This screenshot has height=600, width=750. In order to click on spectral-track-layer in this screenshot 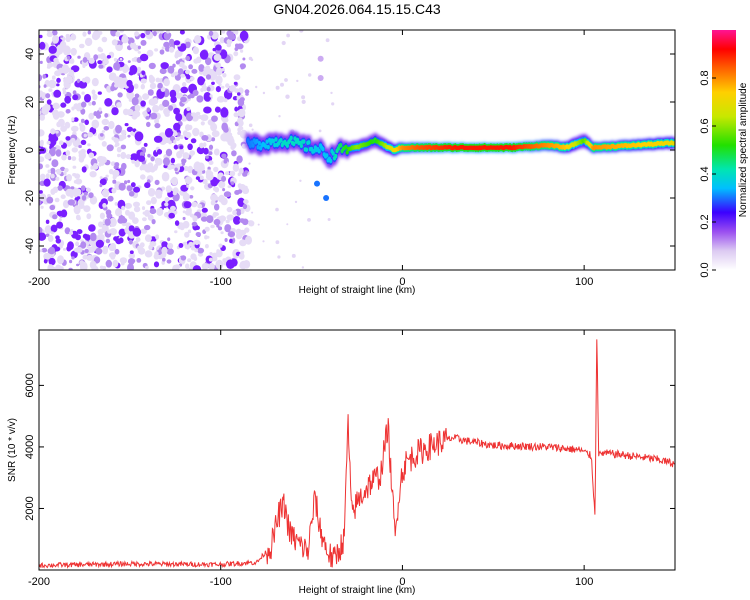, I will do `click(460, 128)`.